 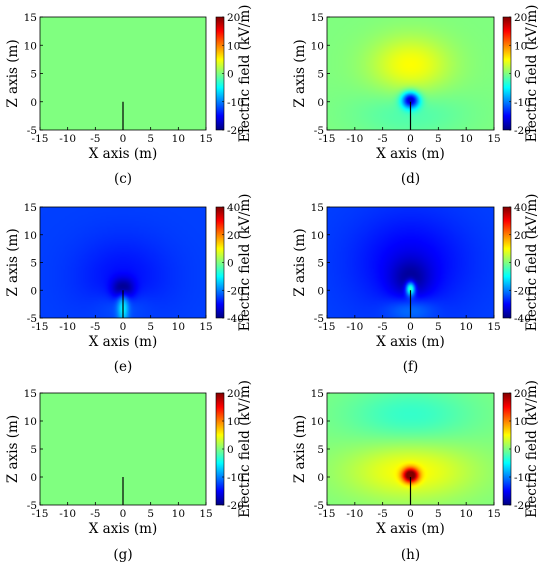 What do you see at coordinates (233, 208) in the screenshot?
I see `colorbar-tick-label: 40` at bounding box center [233, 208].